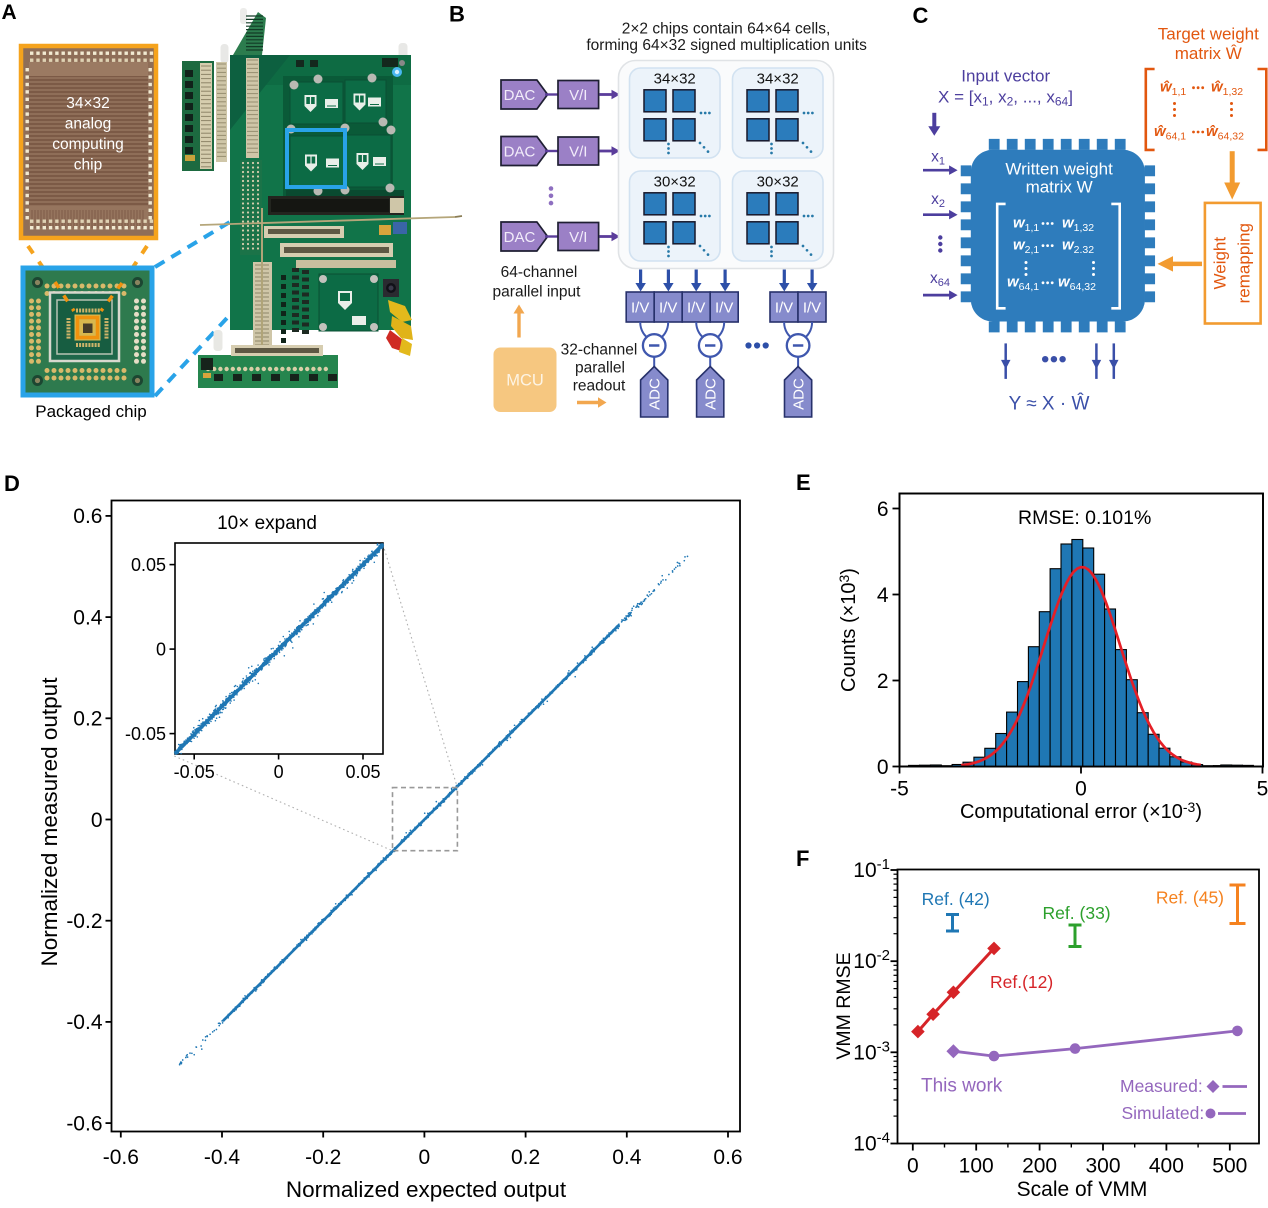  I want to click on svg-text: This work, so click(962, 1086).